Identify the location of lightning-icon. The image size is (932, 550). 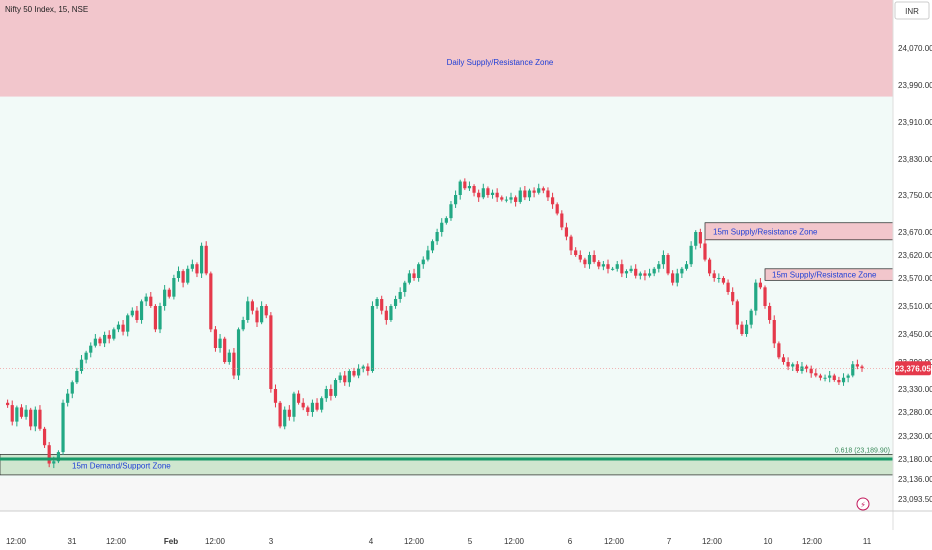
(863, 504).